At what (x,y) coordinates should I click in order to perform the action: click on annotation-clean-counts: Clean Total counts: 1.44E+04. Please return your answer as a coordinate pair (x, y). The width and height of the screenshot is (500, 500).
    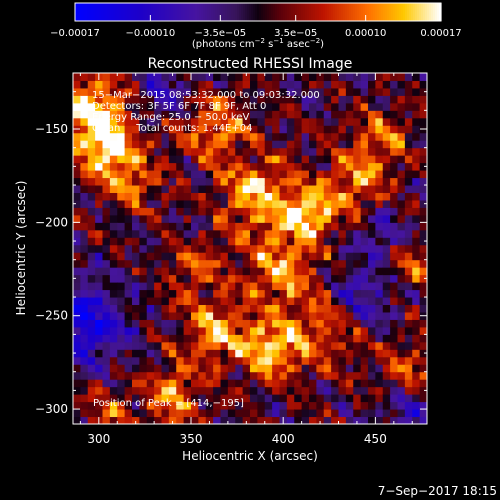
    Looking at the image, I should click on (172, 128).